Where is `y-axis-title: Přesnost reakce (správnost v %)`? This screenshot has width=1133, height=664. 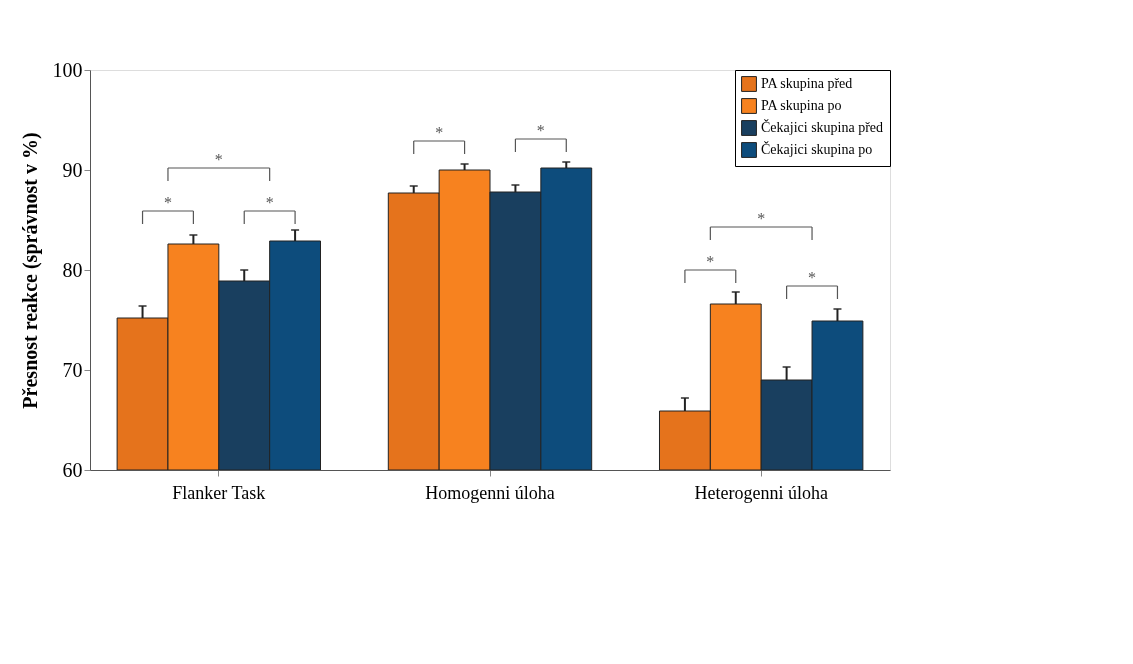
y-axis-title: Přesnost reakce (správnost v %) is located at coordinates (30, 270).